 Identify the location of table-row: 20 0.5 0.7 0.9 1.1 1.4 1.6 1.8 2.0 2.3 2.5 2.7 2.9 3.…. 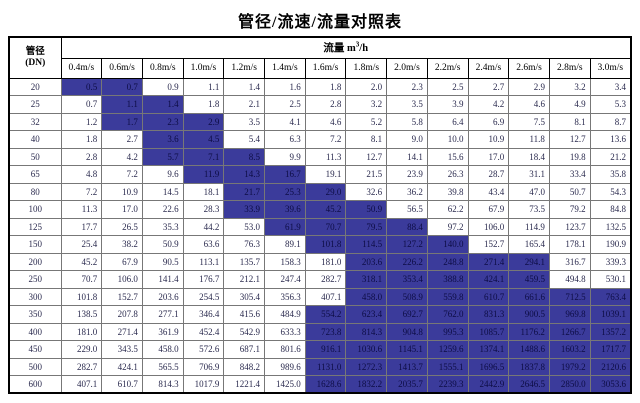
(320, 86).